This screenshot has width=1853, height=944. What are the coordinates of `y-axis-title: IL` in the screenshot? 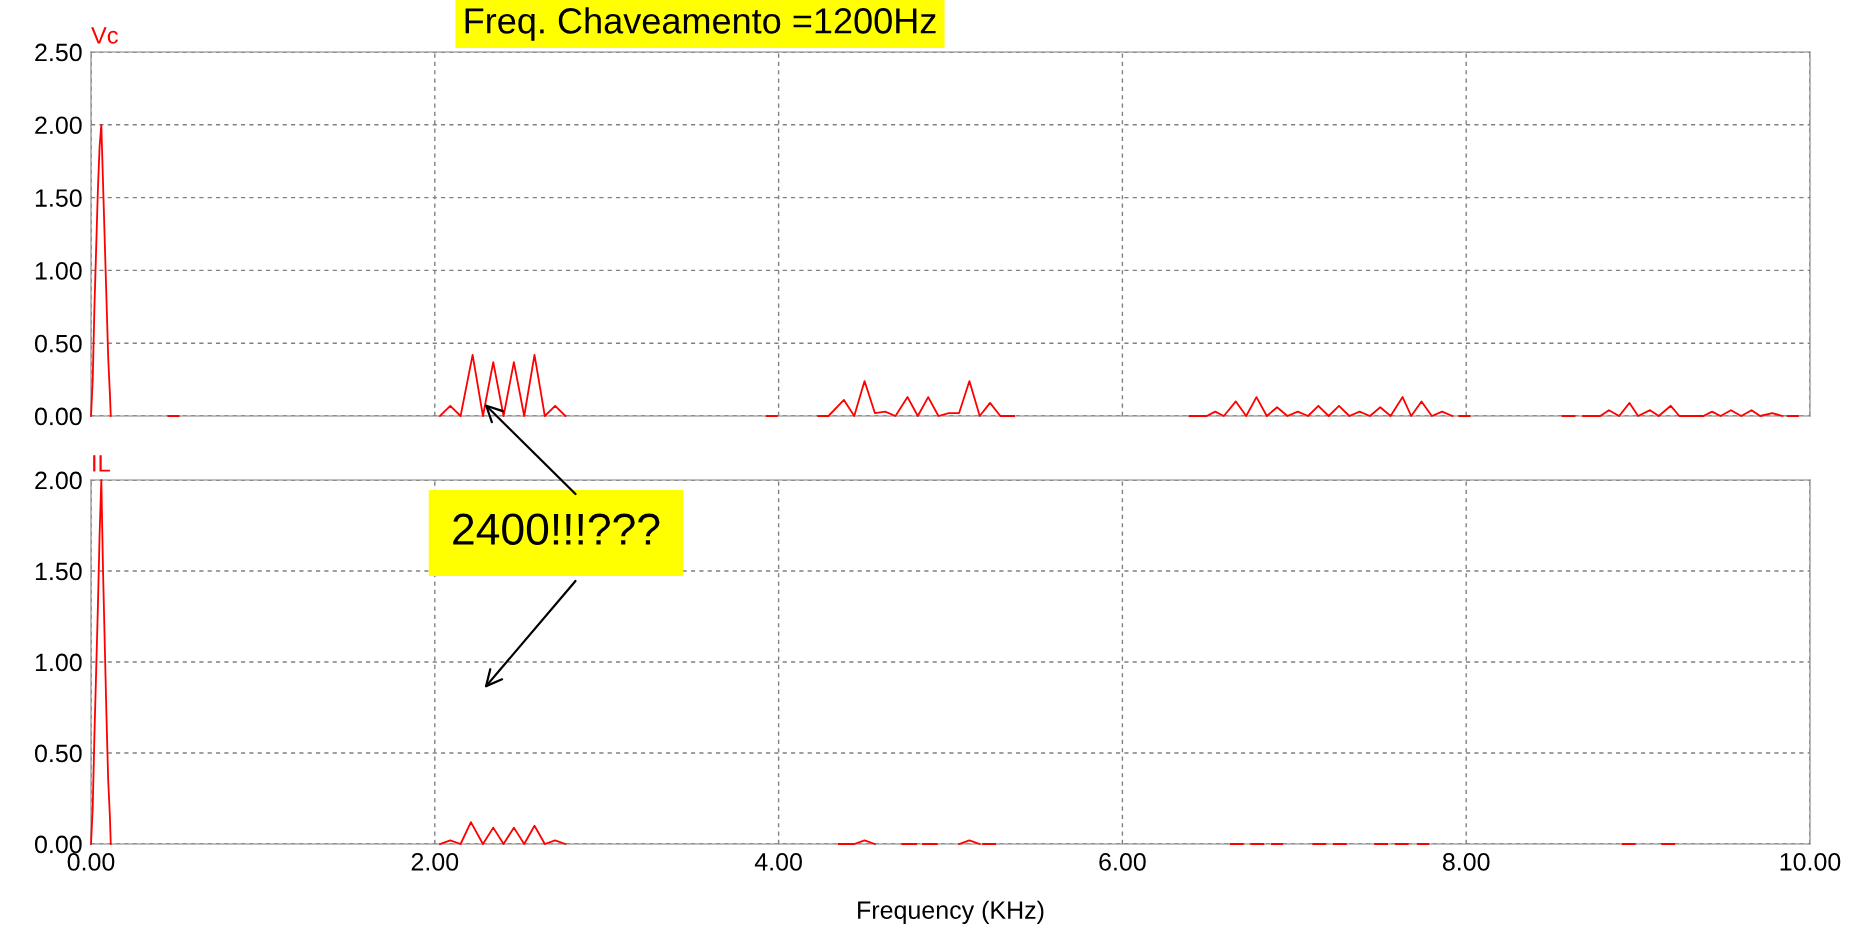 It's located at (101, 463).